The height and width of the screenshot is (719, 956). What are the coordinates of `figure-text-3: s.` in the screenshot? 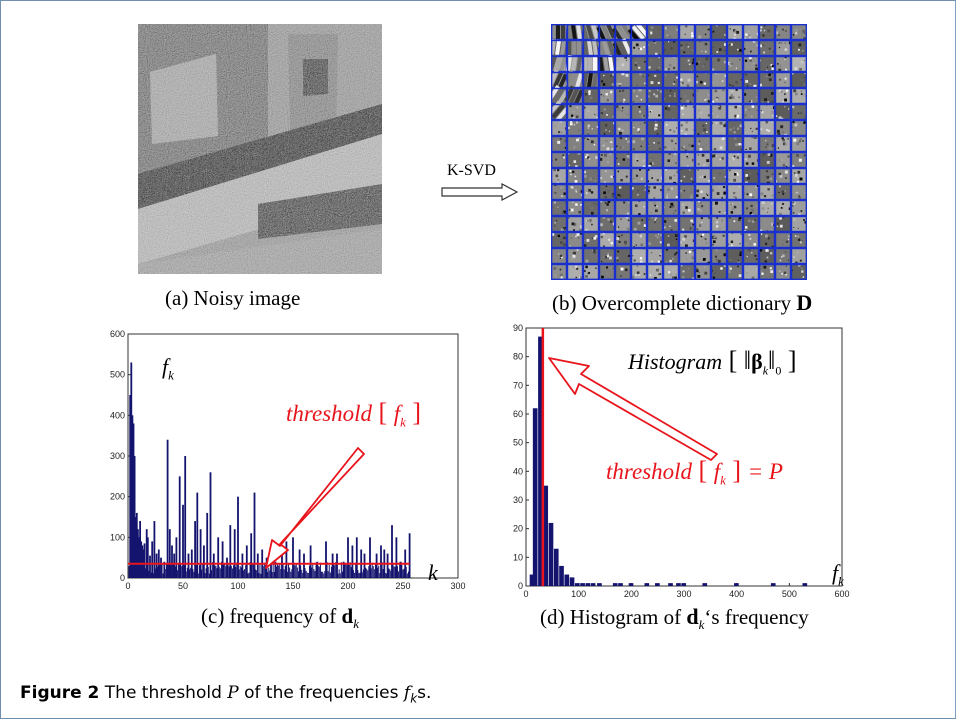 It's located at (424, 693).